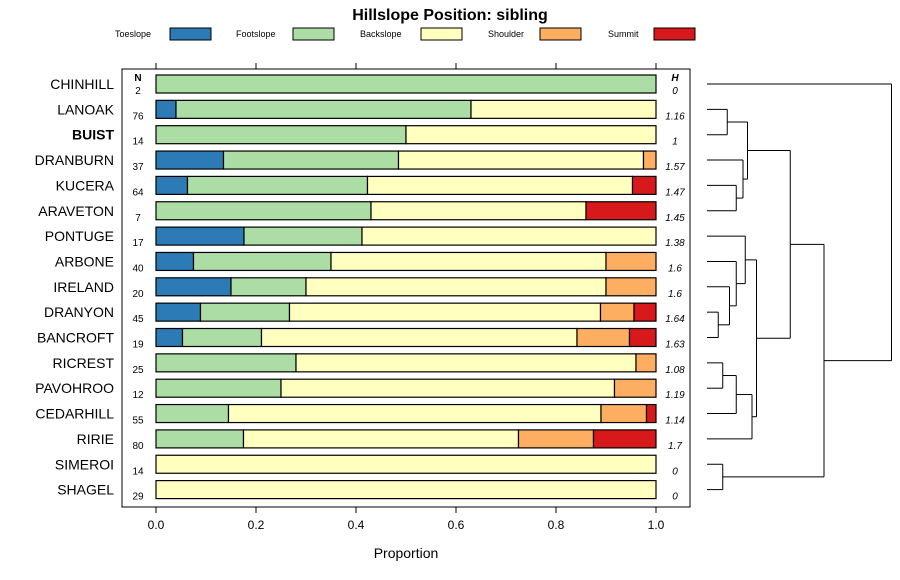 Image resolution: width=900 pixels, height=580 pixels. What do you see at coordinates (506, 34) in the screenshot?
I see `legend-label-shoulder: Shoulder` at bounding box center [506, 34].